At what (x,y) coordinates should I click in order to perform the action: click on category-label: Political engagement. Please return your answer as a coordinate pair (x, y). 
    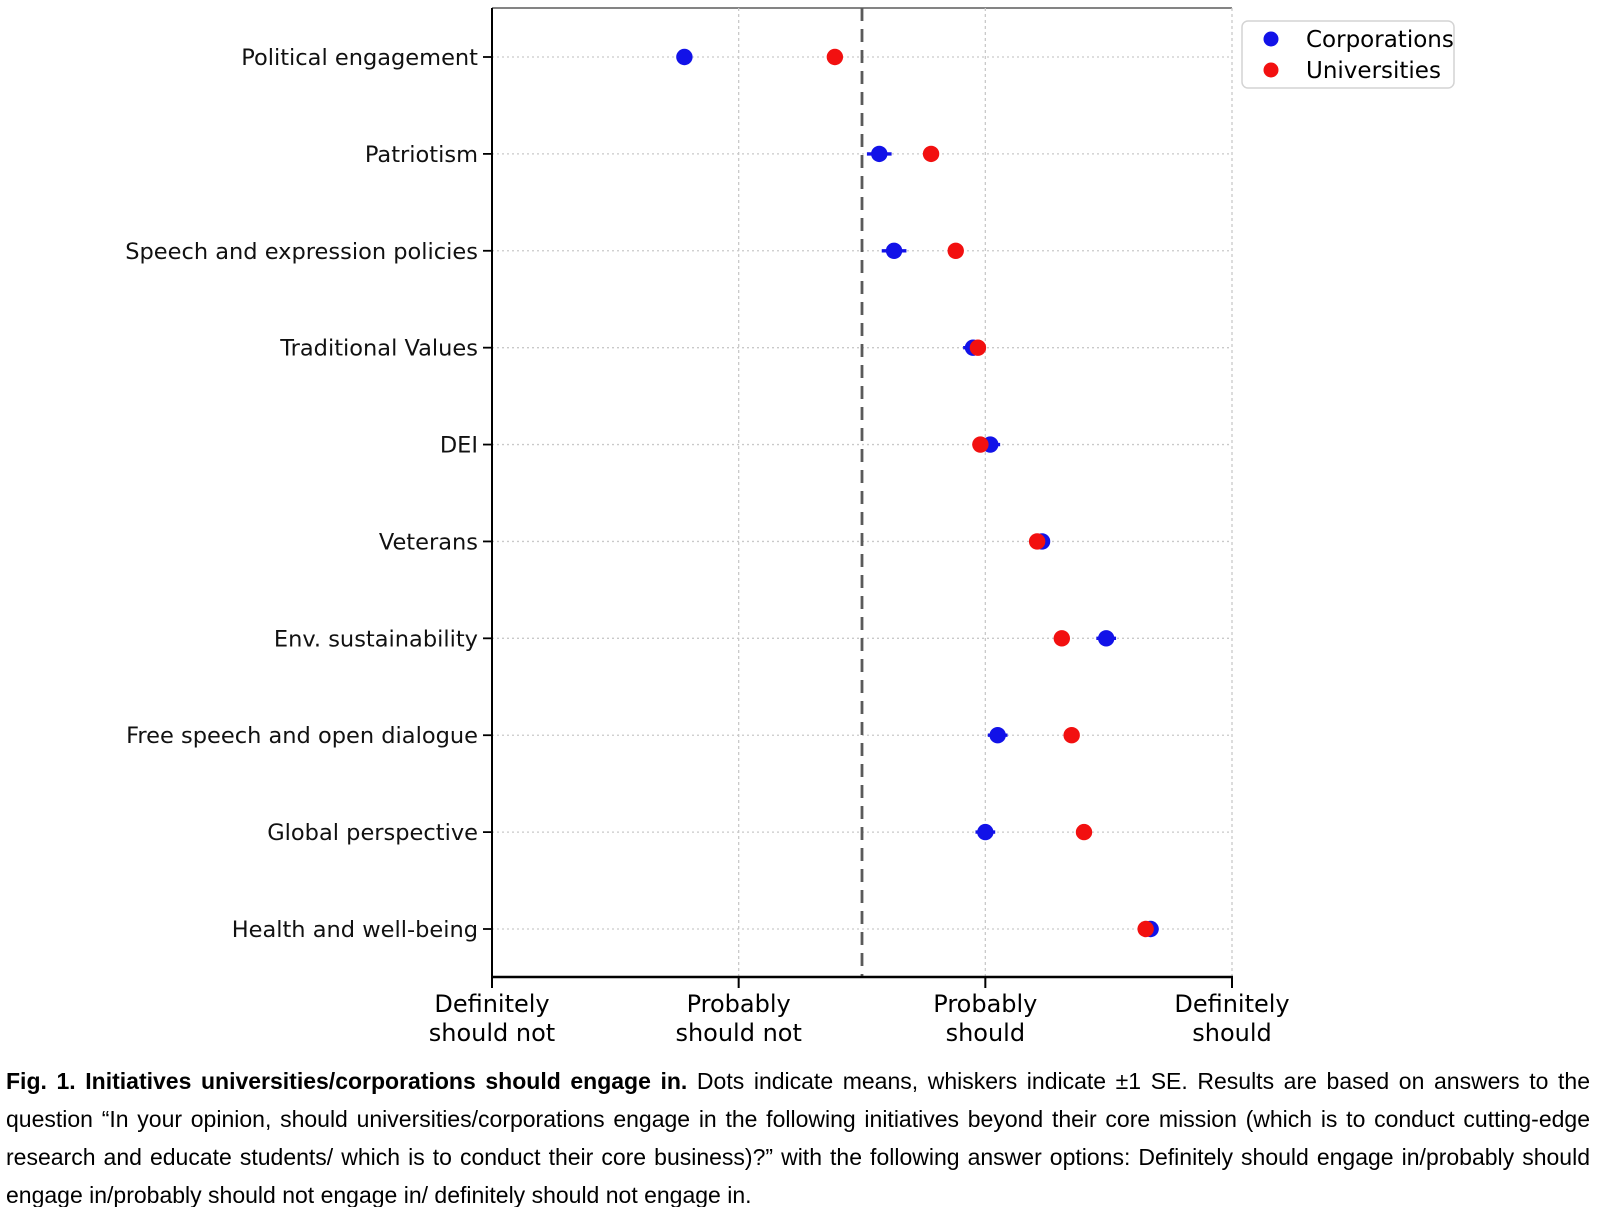
    Looking at the image, I should click on (359, 58).